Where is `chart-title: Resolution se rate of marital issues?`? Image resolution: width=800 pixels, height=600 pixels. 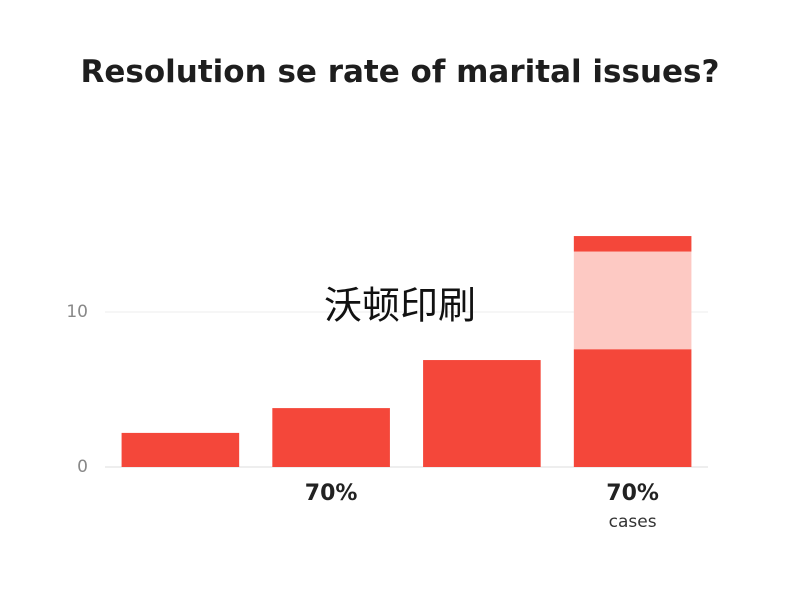 chart-title: Resolution se rate of marital issues? is located at coordinates (400, 72).